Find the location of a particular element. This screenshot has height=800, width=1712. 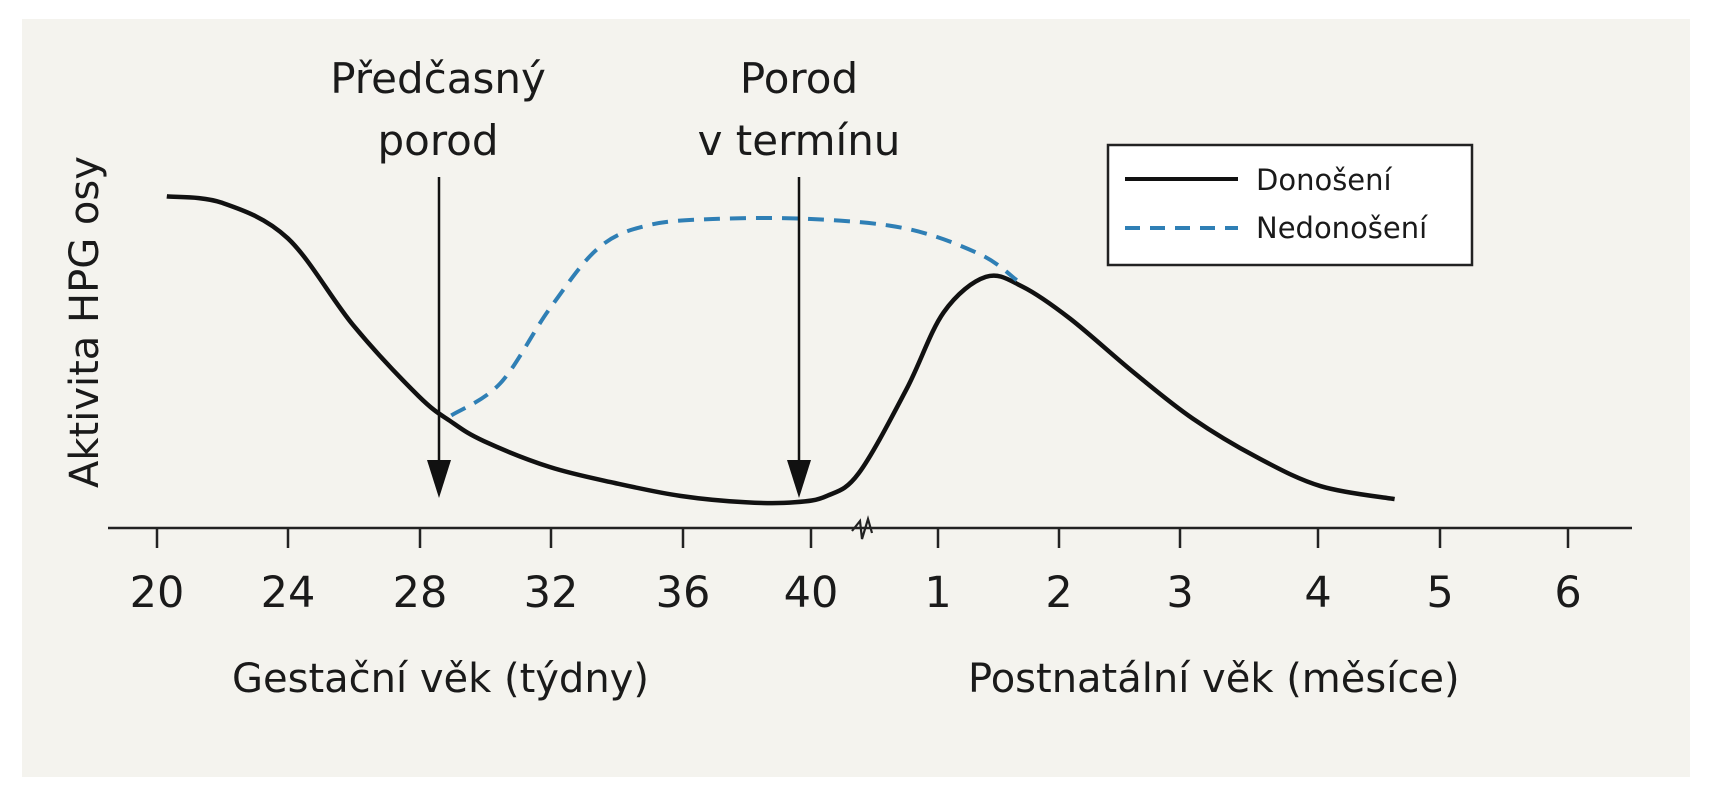

x-tick-label: 3 is located at coordinates (1179, 593).